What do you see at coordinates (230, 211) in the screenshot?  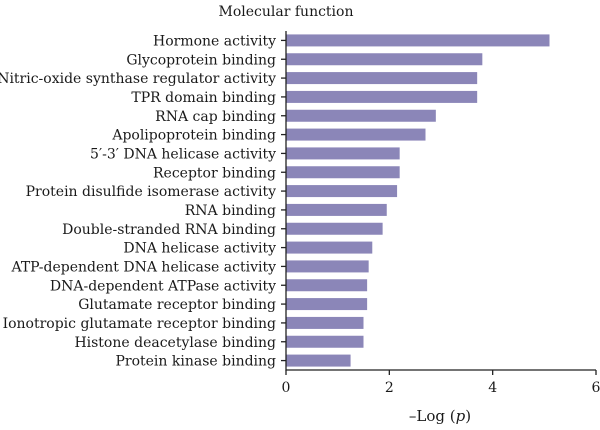 I see `category-label: RNA binding` at bounding box center [230, 211].